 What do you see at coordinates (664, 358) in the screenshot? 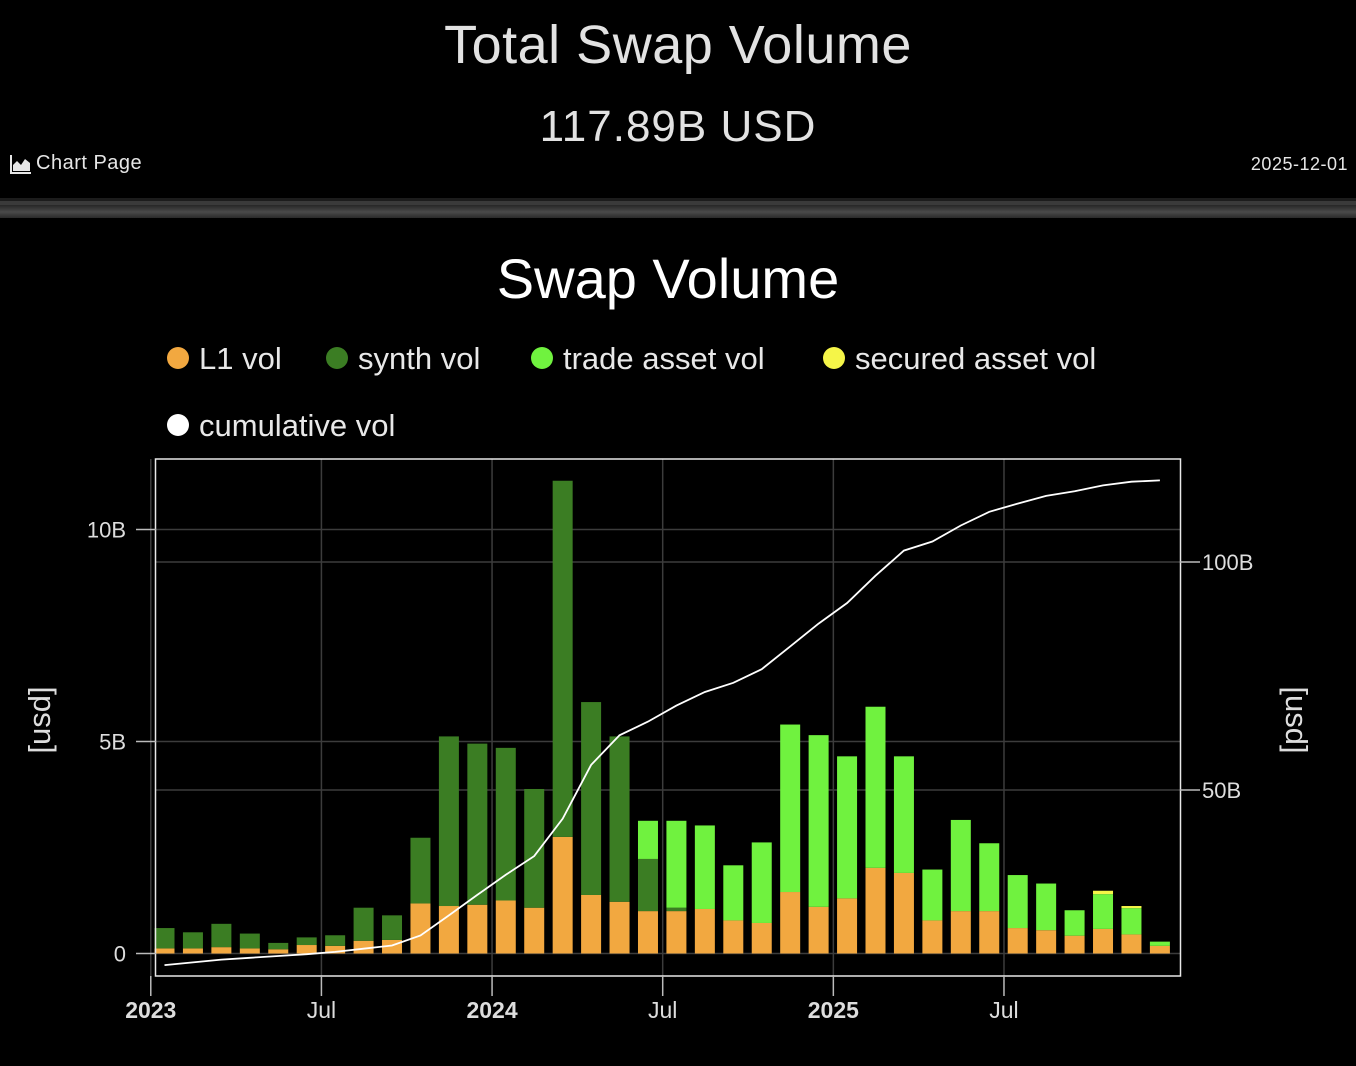
I see `legend-label-trade: trade asset vol` at bounding box center [664, 358].